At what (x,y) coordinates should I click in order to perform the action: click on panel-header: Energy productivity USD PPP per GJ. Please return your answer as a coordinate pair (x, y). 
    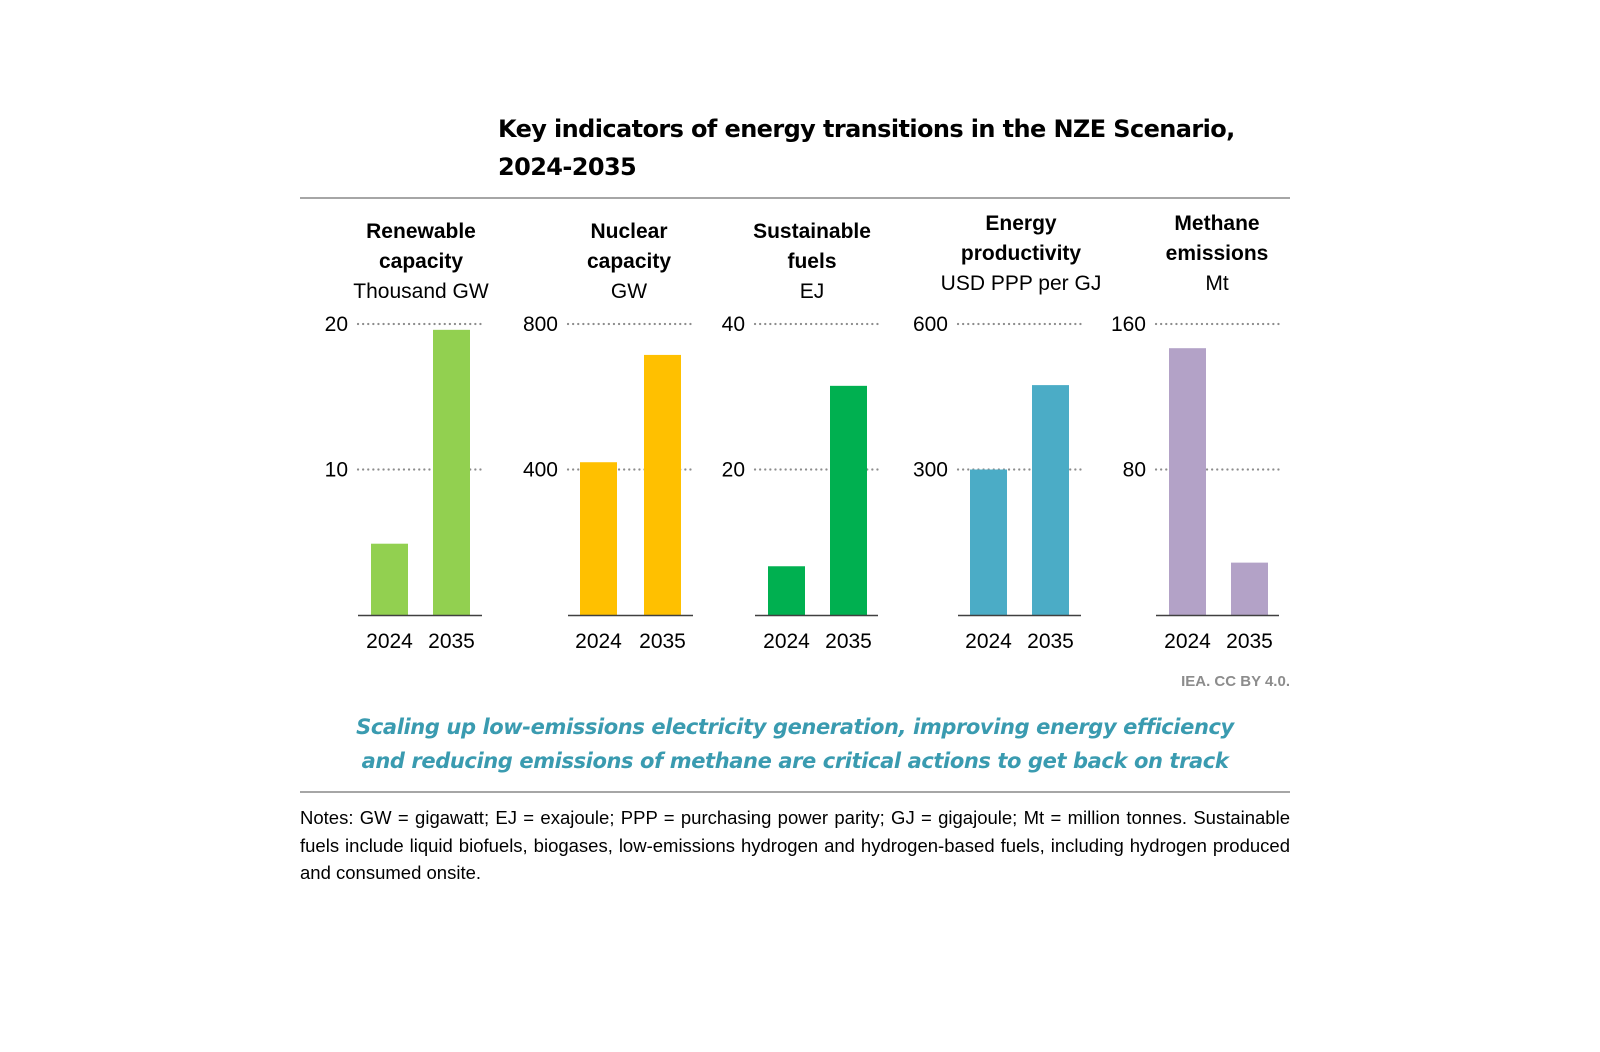
    Looking at the image, I should click on (1021, 254).